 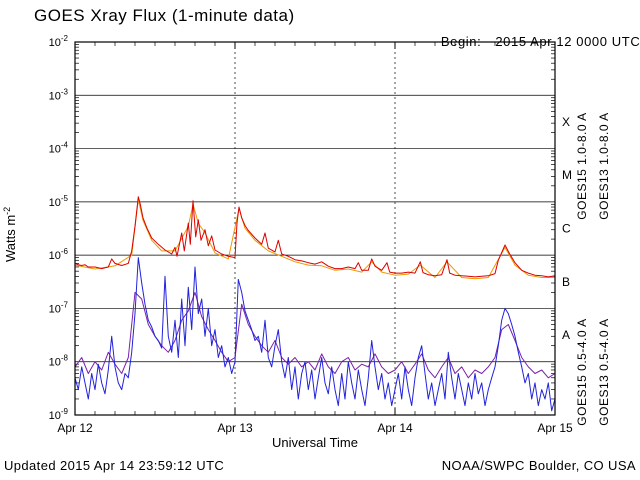 I want to click on x-tick-label: Apr 14, so click(x=395, y=428).